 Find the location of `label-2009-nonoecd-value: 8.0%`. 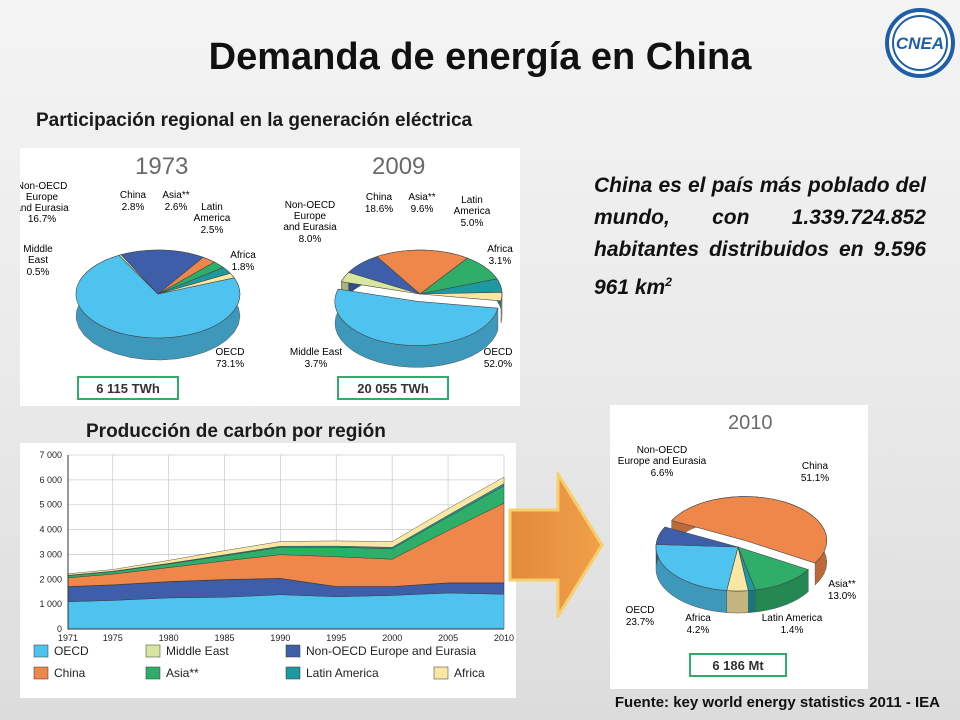

label-2009-nonoecd-value: 8.0% is located at coordinates (310, 239).